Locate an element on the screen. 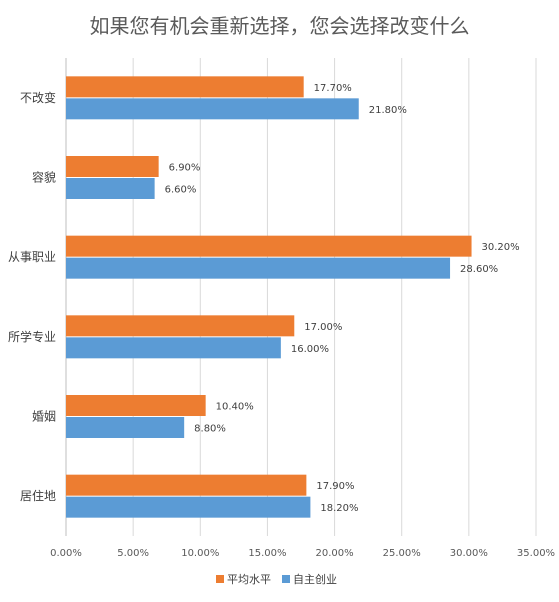  data-label: 28.60% is located at coordinates (479, 269).